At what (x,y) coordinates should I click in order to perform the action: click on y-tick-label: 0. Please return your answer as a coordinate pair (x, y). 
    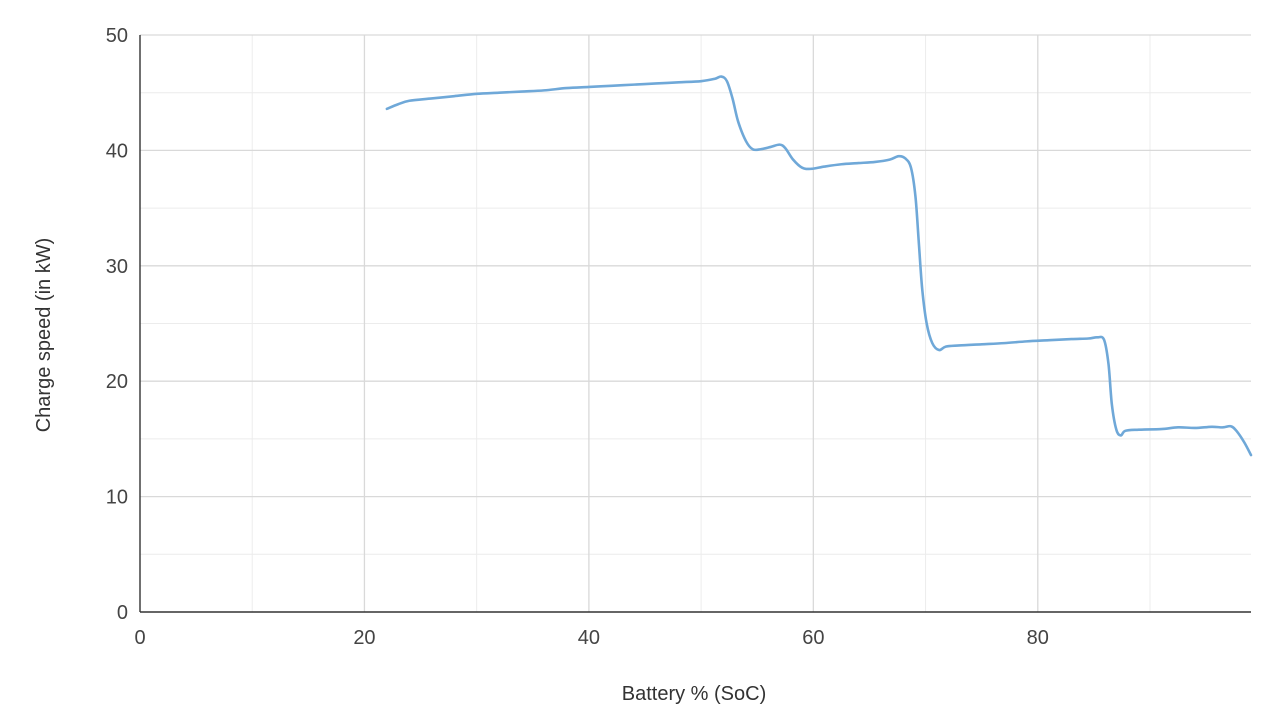
    Looking at the image, I should click on (122, 613).